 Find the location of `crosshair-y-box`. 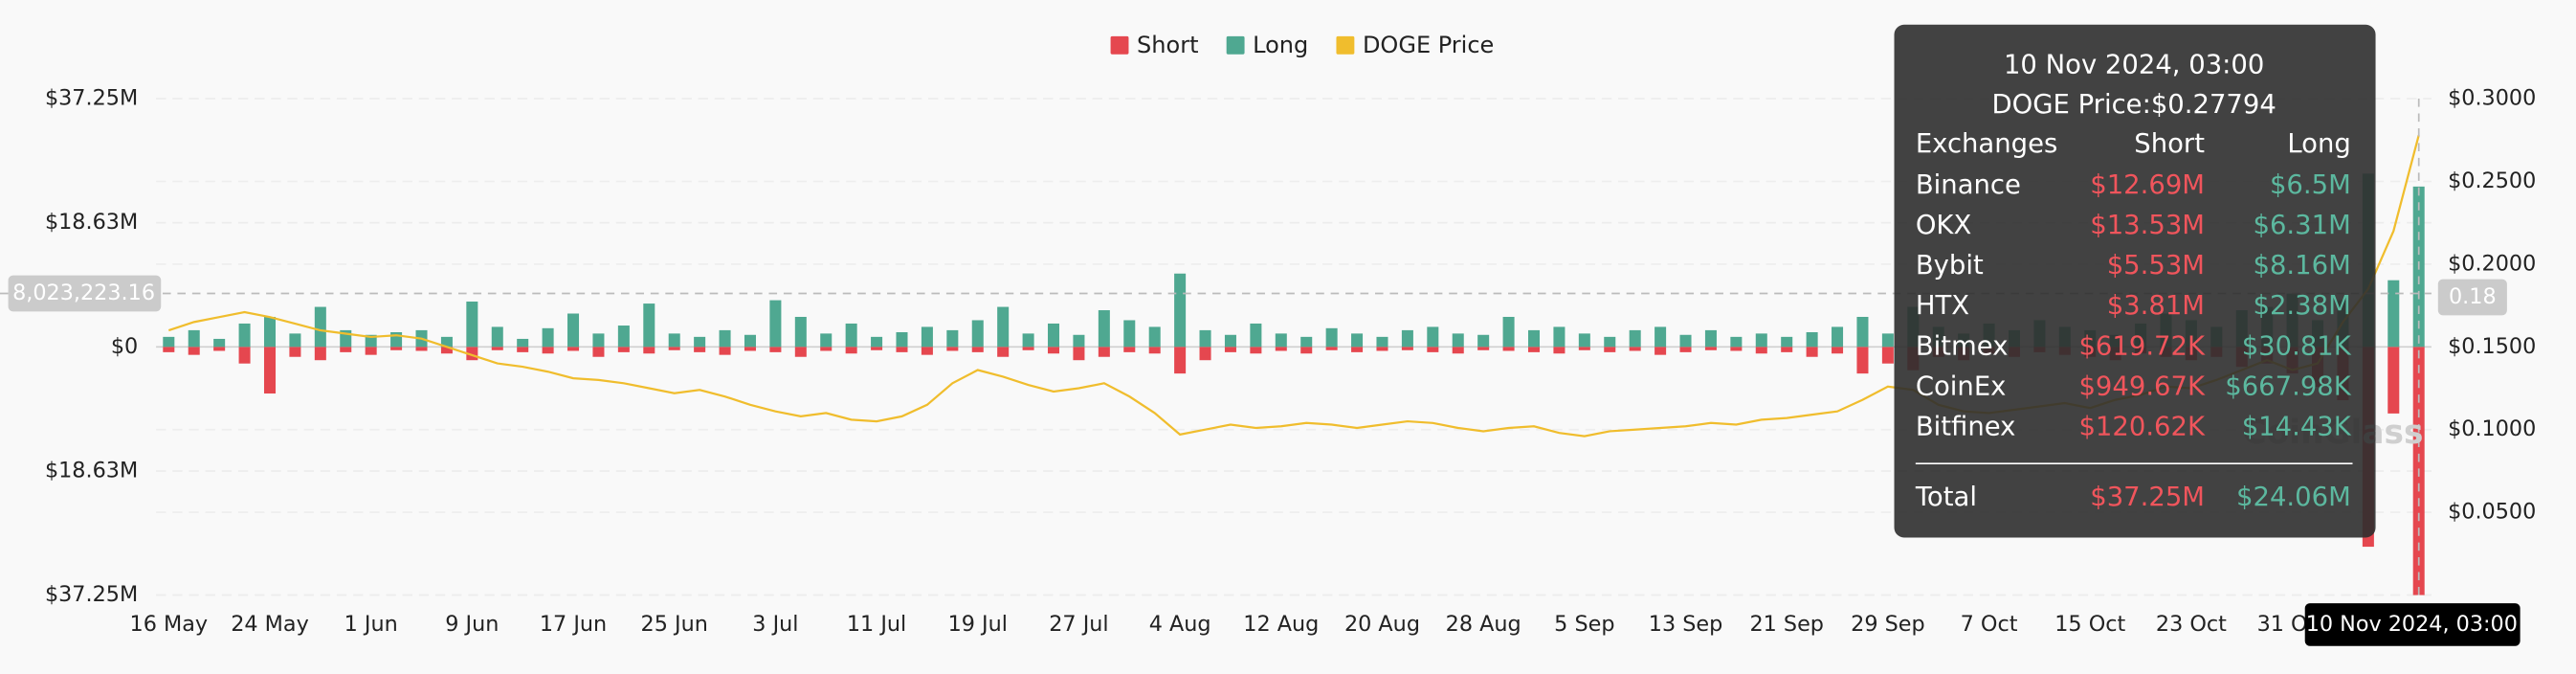

crosshair-y-box is located at coordinates (85, 294).